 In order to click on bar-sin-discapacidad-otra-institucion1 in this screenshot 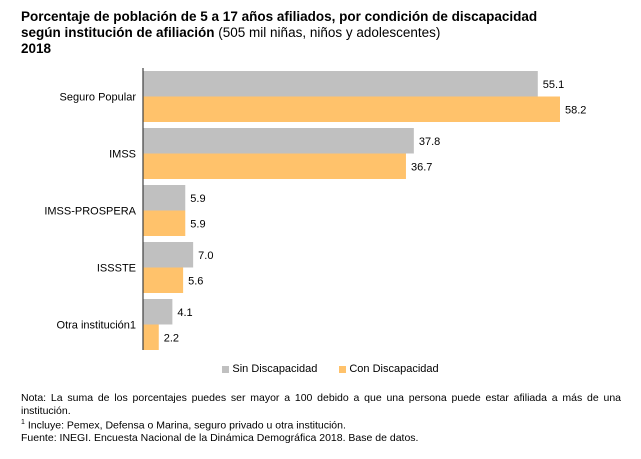, I will do `click(158, 312)`.